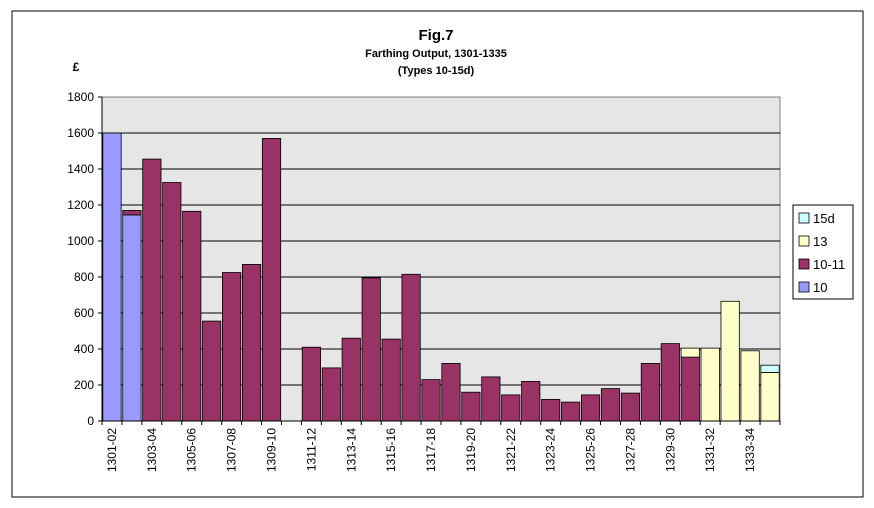  I want to click on x-tick-label: 1315-16, so click(391, 450).